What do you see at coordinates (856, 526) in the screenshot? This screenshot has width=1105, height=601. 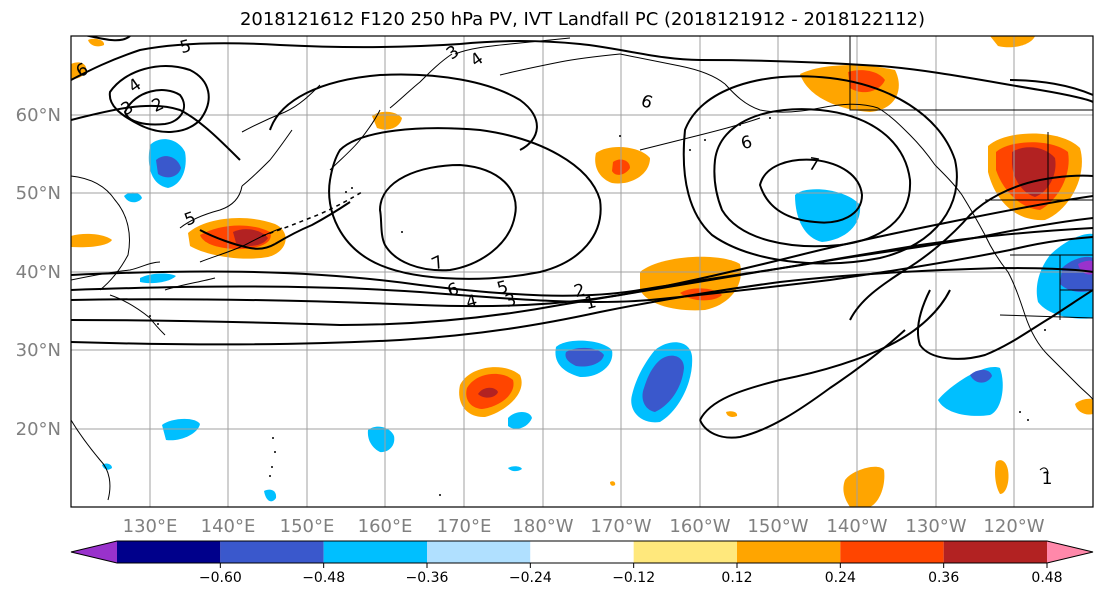 I see `lon-label: 140°W` at bounding box center [856, 526].